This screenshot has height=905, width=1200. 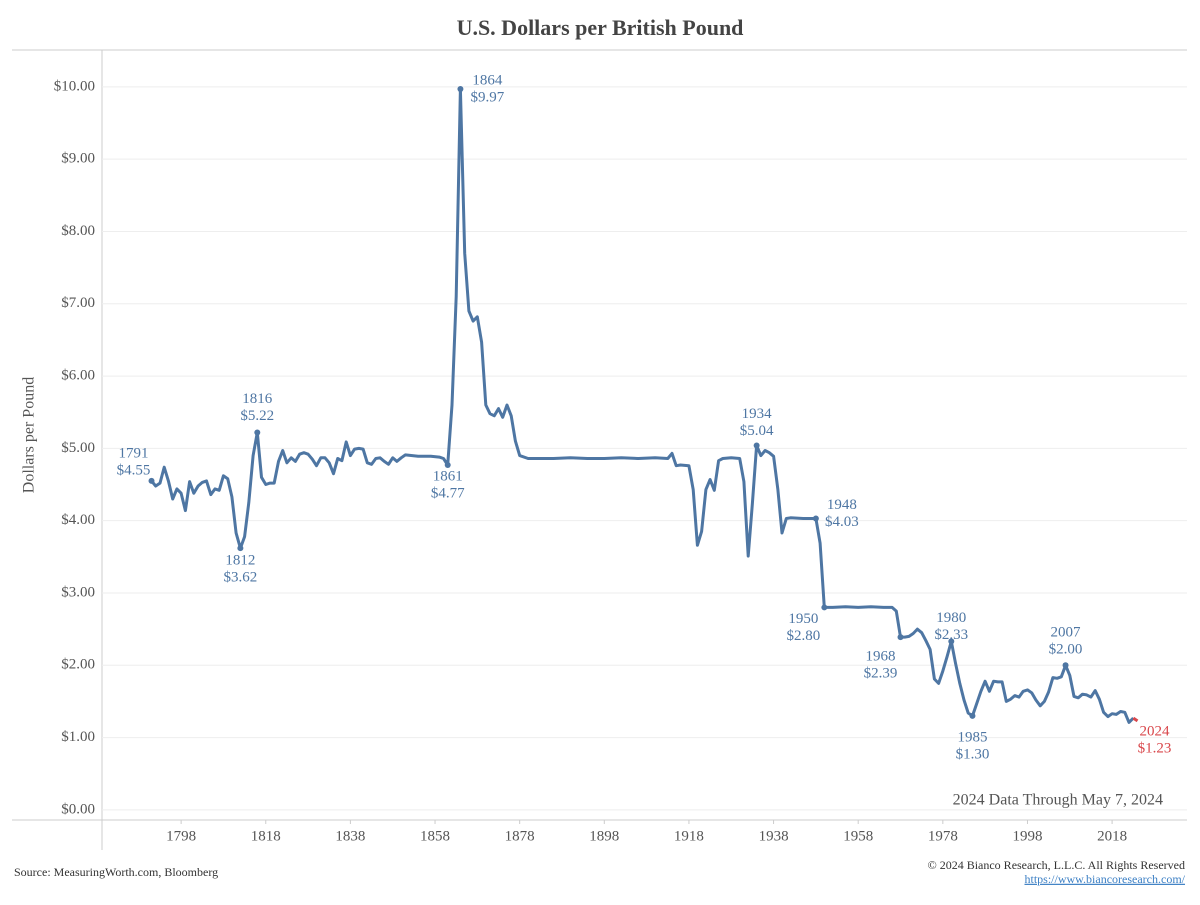 What do you see at coordinates (257, 399) in the screenshot?
I see `annotation-year: 1816` at bounding box center [257, 399].